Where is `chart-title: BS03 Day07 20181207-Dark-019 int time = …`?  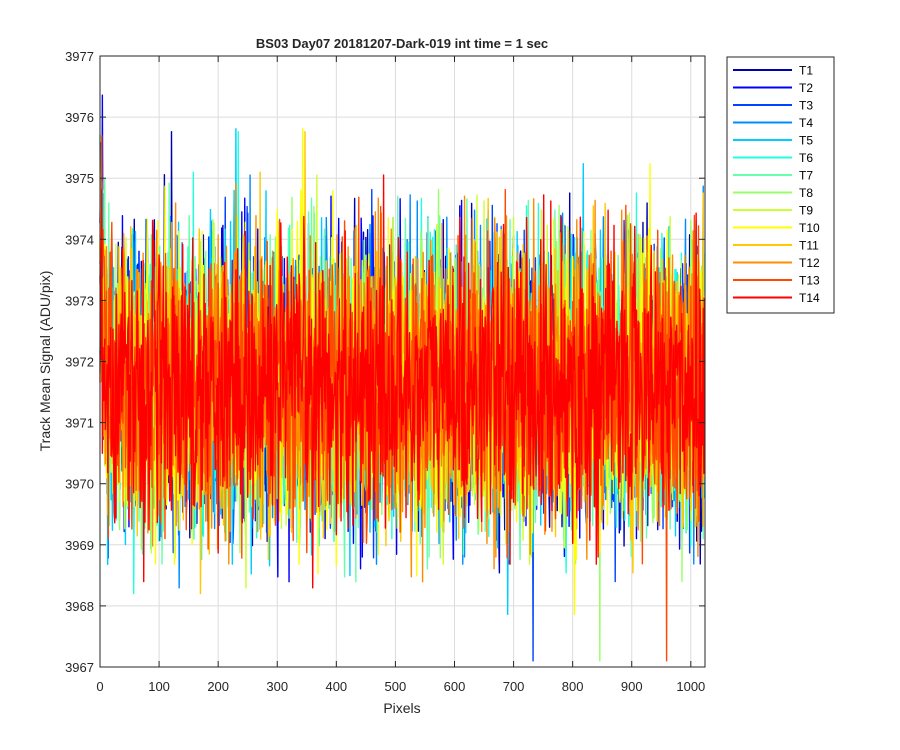 chart-title: BS03 Day07 20181207-Dark-019 int time = … is located at coordinates (402, 43).